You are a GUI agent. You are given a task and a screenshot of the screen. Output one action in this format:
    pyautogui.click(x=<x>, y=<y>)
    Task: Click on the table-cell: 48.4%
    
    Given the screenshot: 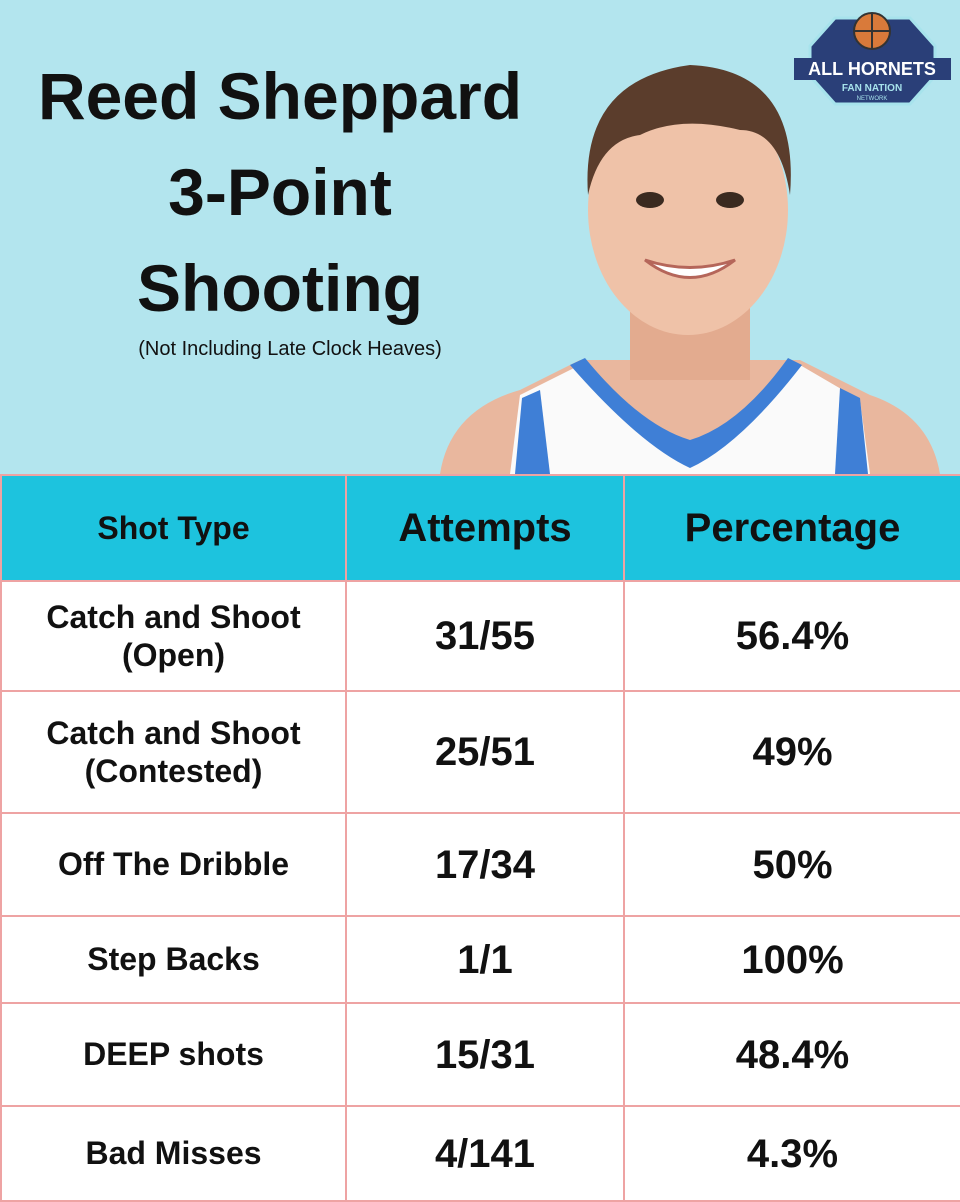 What is the action you would take?
    pyautogui.click(x=791, y=1054)
    